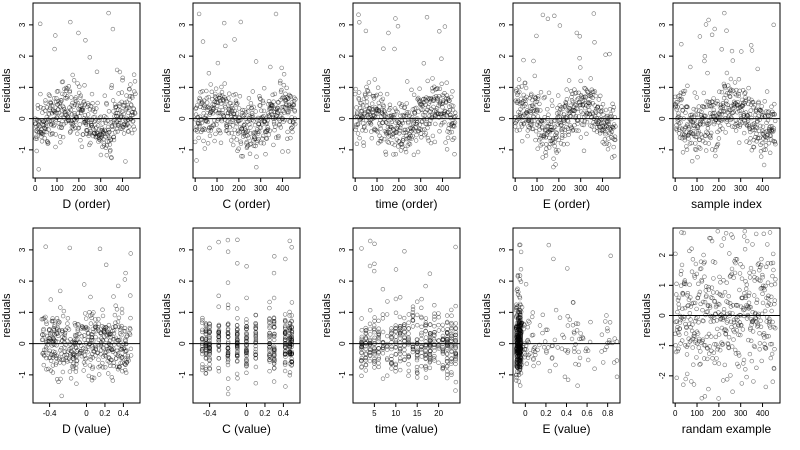 This screenshot has height=450, width=800. Describe the element at coordinates (406, 429) in the screenshot. I see `x-axis-label: time (value)` at that location.